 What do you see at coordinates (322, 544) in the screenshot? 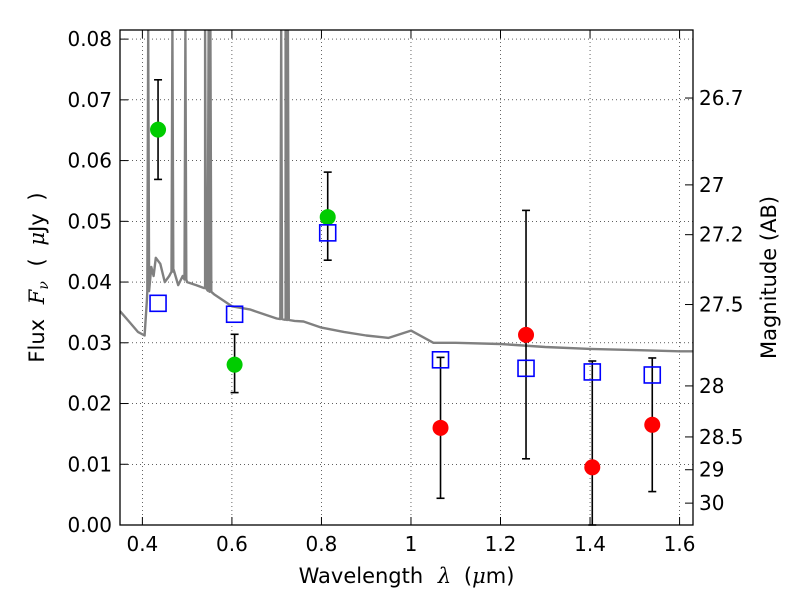
I see `x-tick-label: 0.8` at bounding box center [322, 544].